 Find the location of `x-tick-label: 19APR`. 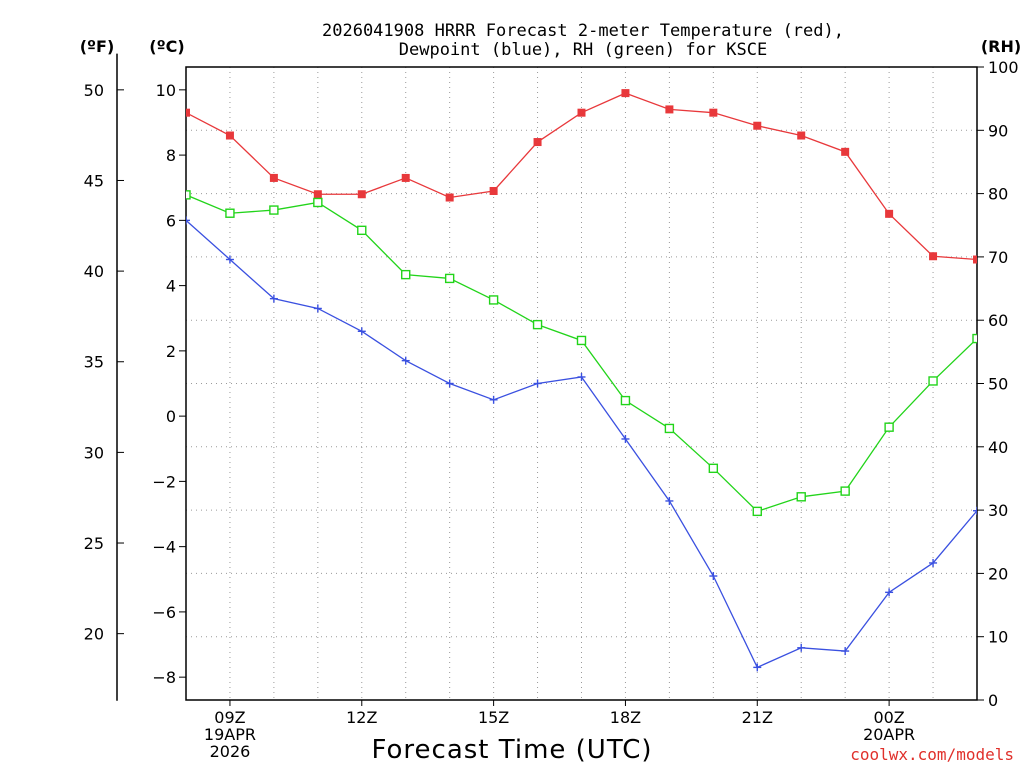

x-tick-label: 19APR is located at coordinates (230, 734).